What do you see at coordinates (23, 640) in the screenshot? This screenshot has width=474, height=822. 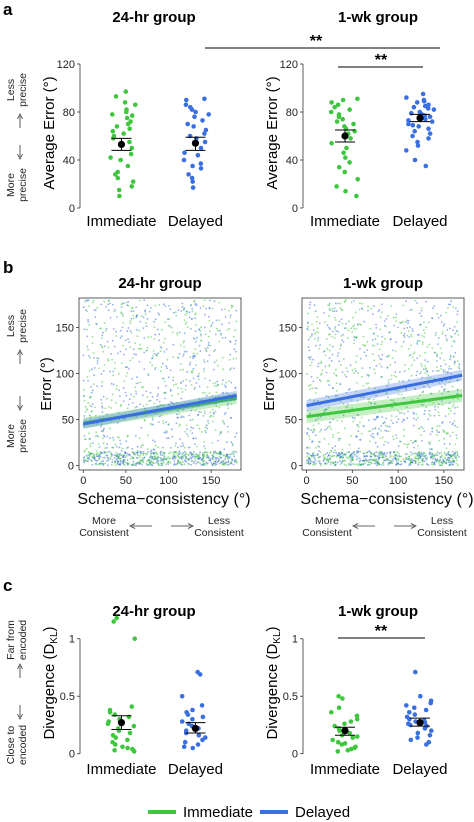 I see `side-note-c-top-line: encoded` at bounding box center [23, 640].